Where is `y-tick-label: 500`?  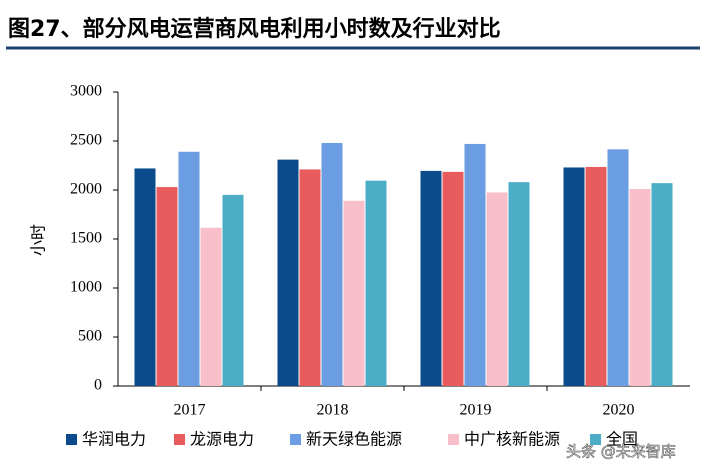
y-tick-label: 500 is located at coordinates (90, 336).